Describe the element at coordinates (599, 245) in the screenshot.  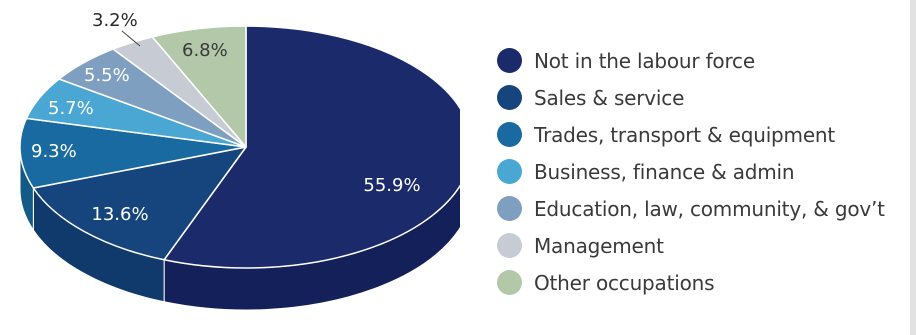
I see `legend-label: Management` at that location.